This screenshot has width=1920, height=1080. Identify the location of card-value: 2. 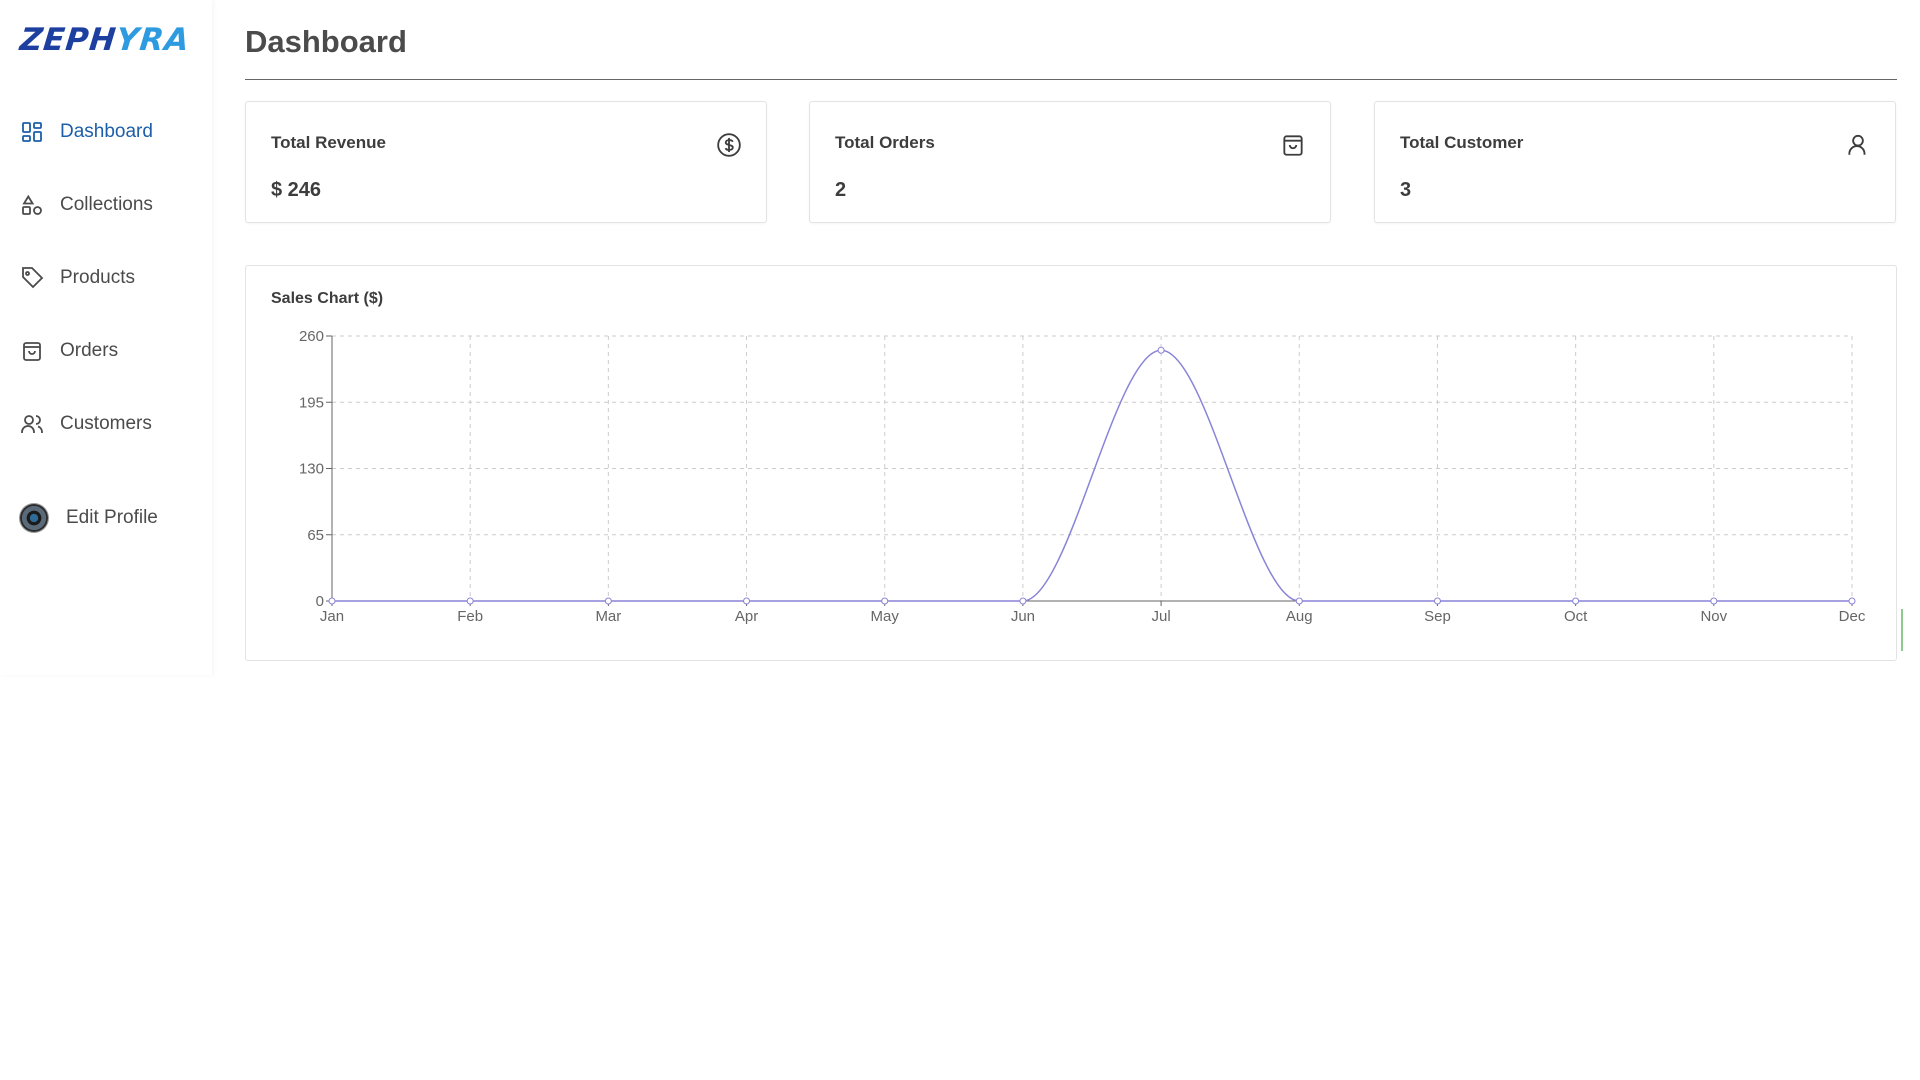
(841, 190).